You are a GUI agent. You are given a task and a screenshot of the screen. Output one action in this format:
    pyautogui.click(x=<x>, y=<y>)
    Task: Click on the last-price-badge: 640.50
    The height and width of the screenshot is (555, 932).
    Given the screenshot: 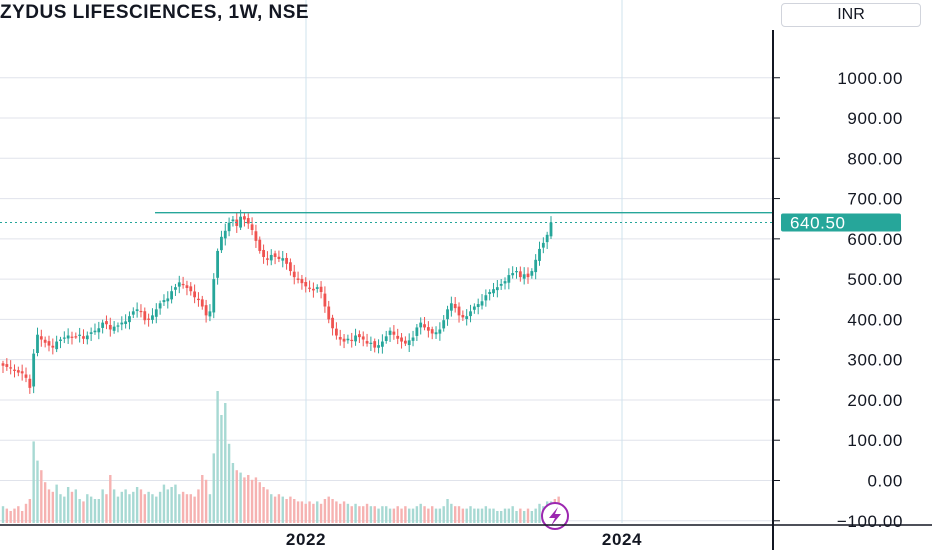 What is the action you would take?
    pyautogui.click(x=841, y=223)
    